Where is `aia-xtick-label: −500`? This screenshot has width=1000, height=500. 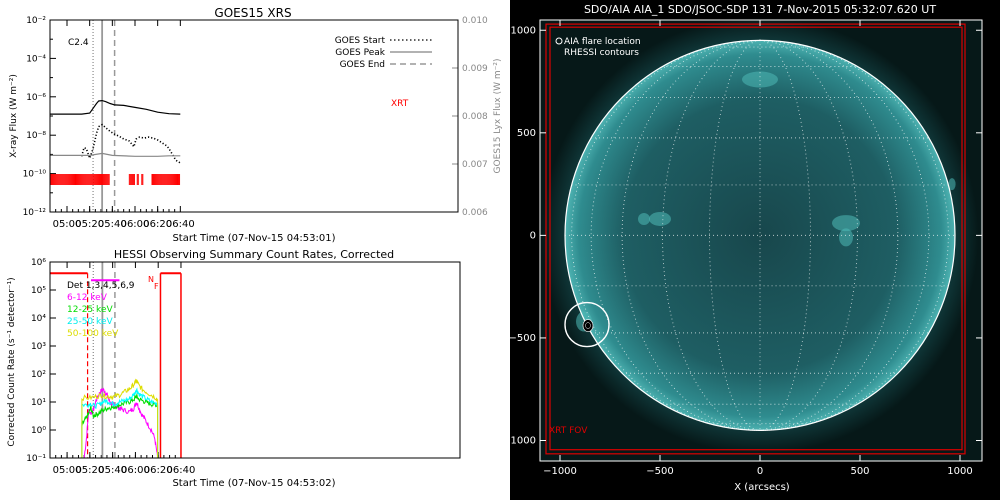 aia-xtick-label: −500 is located at coordinates (659, 471).